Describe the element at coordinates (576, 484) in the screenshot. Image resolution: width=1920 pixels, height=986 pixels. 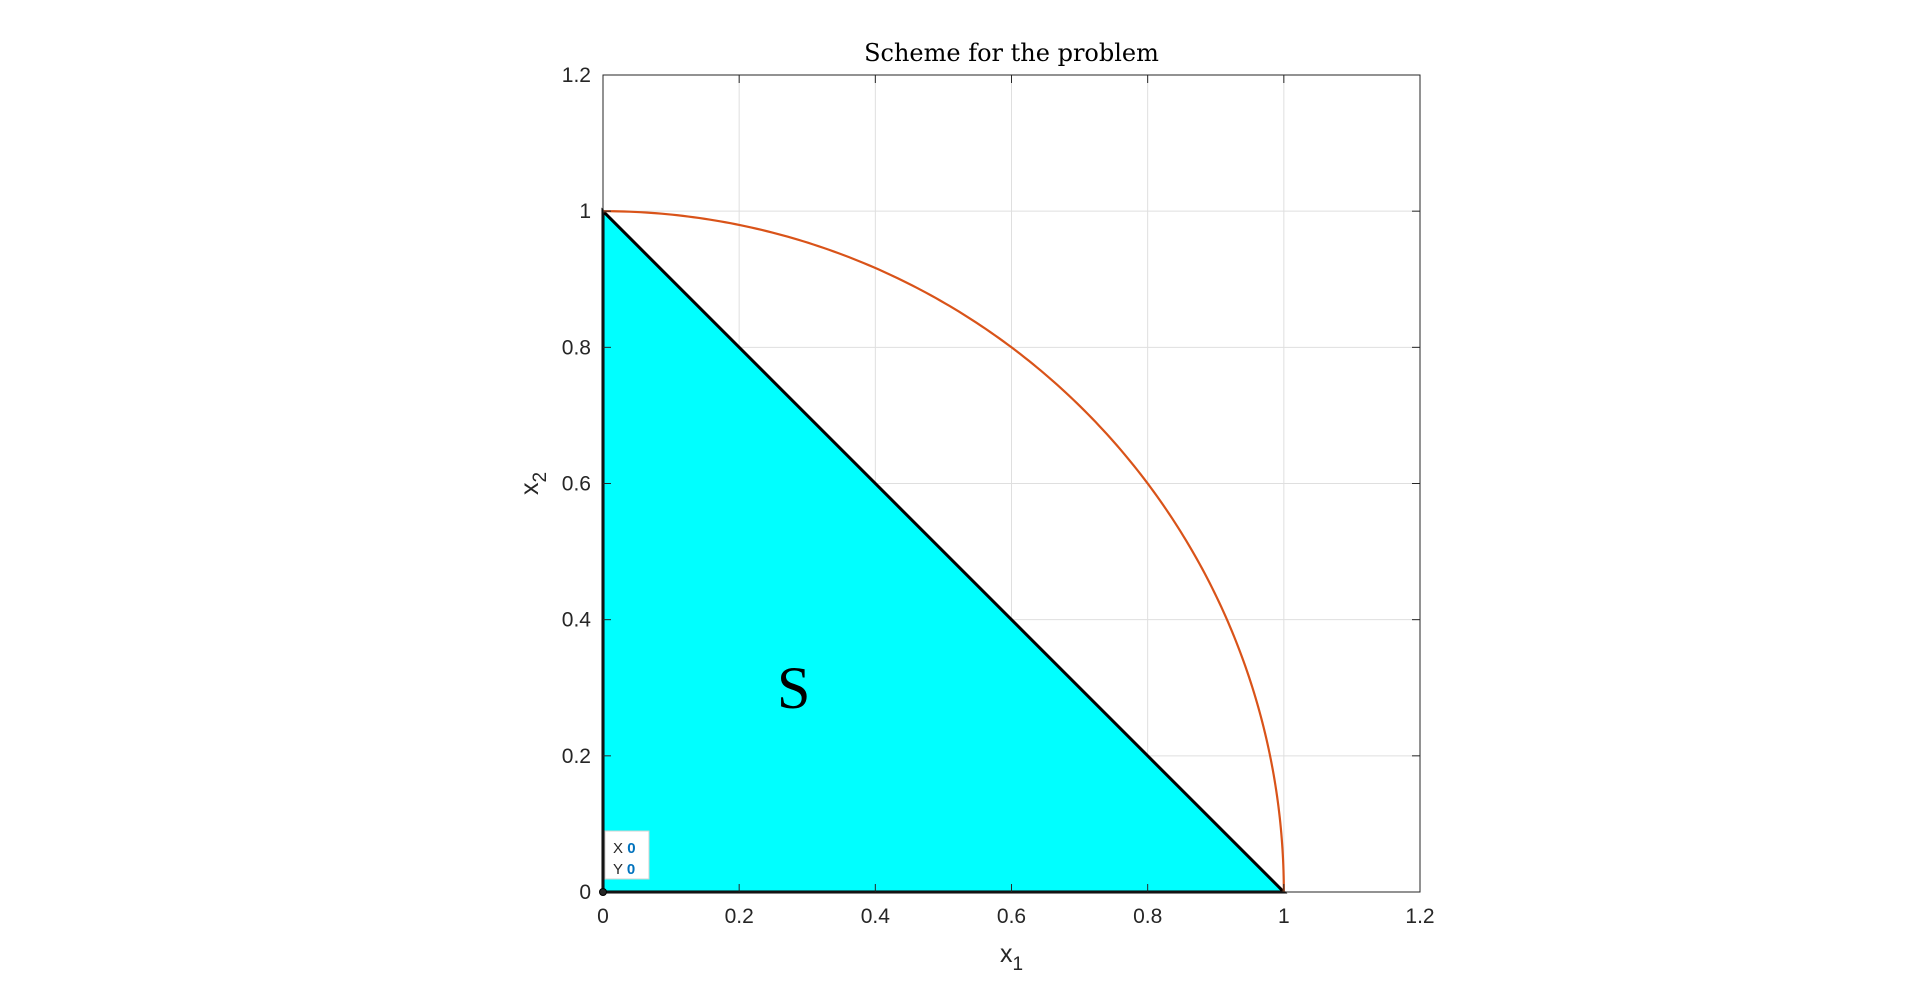
I see `y-tick-label-3: 0.6` at that location.